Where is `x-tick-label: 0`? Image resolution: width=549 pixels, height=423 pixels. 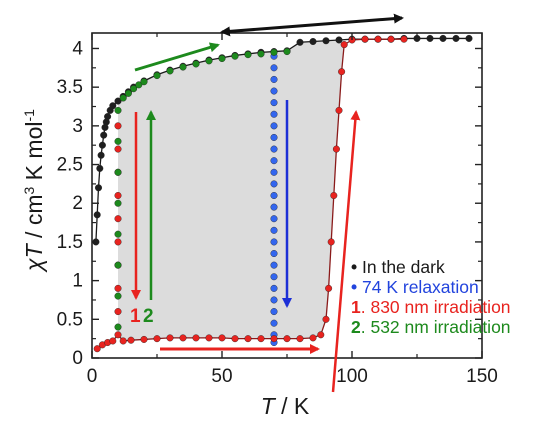
x-tick-label: 0 is located at coordinates (92, 376).